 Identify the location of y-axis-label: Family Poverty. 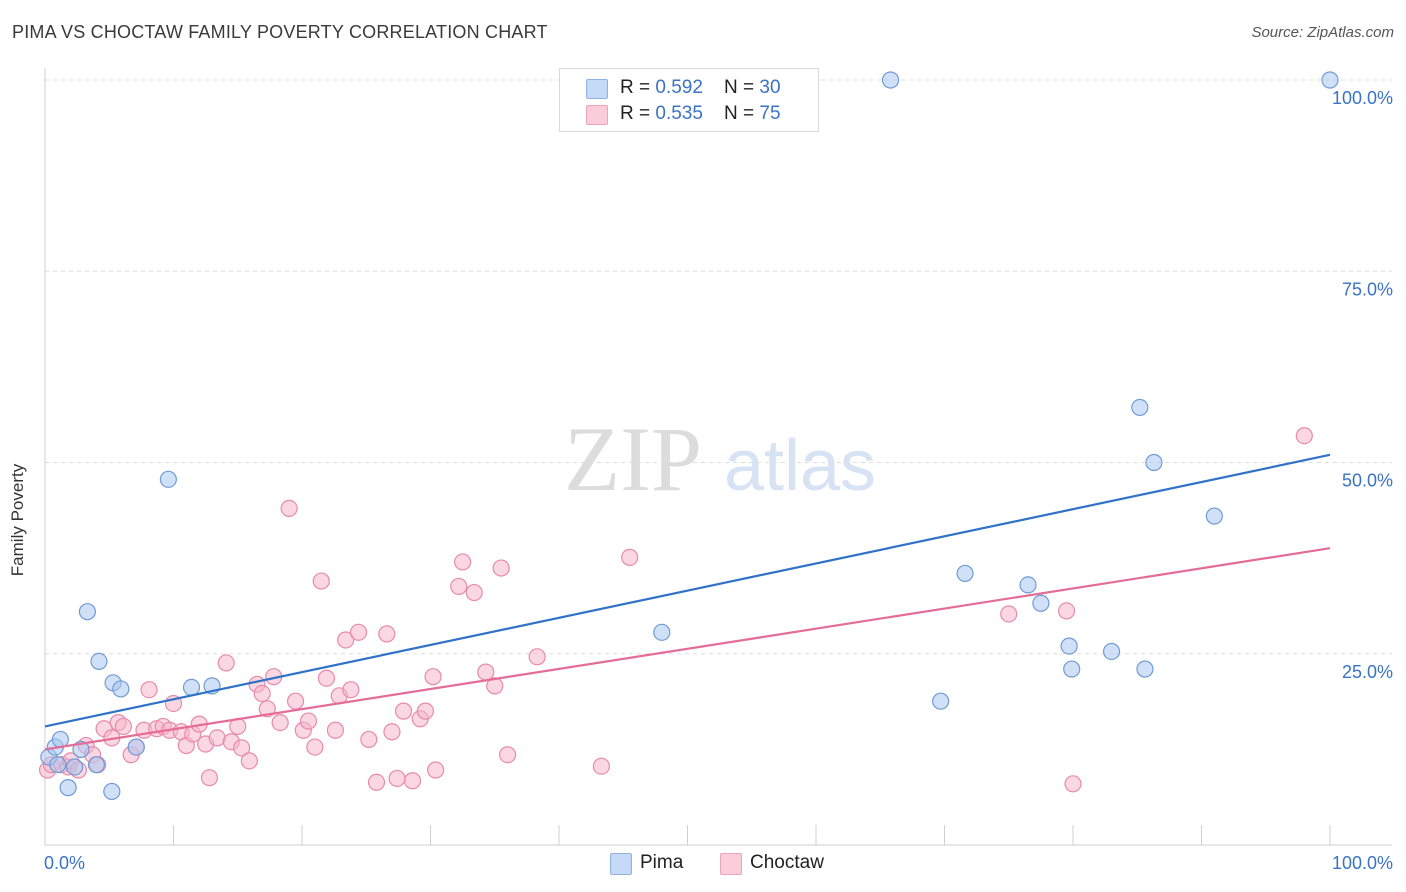
(17, 520).